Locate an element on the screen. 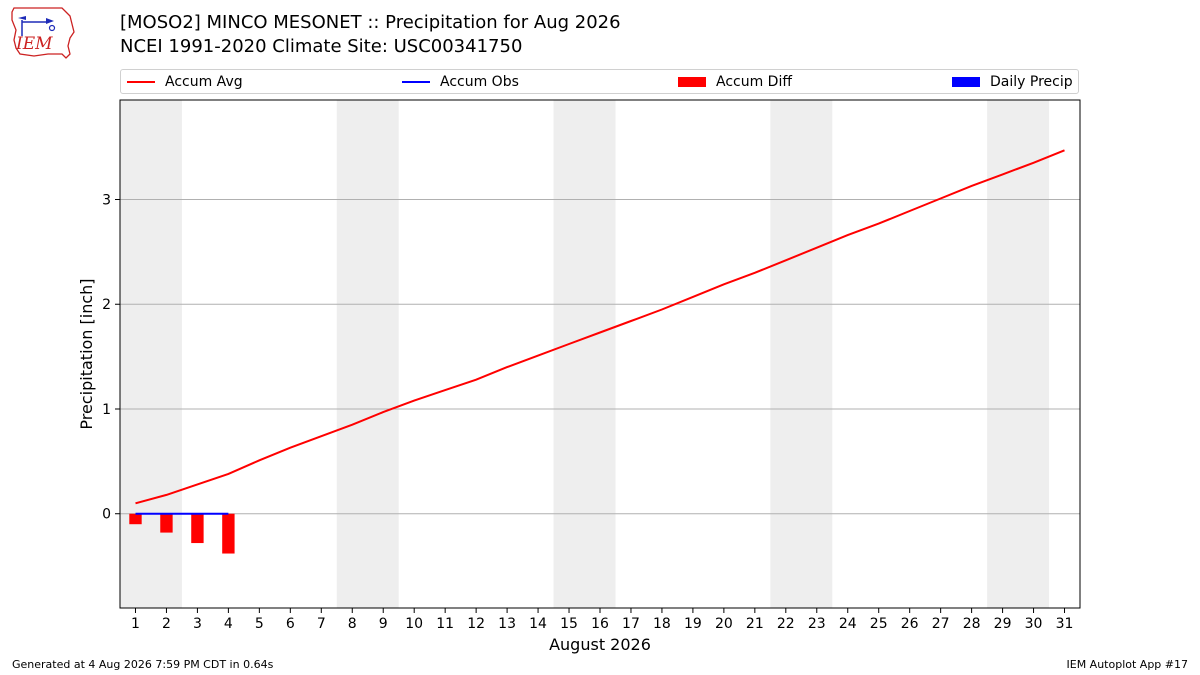 The image size is (1200, 675). xtick-label-6: 6 is located at coordinates (290, 624).